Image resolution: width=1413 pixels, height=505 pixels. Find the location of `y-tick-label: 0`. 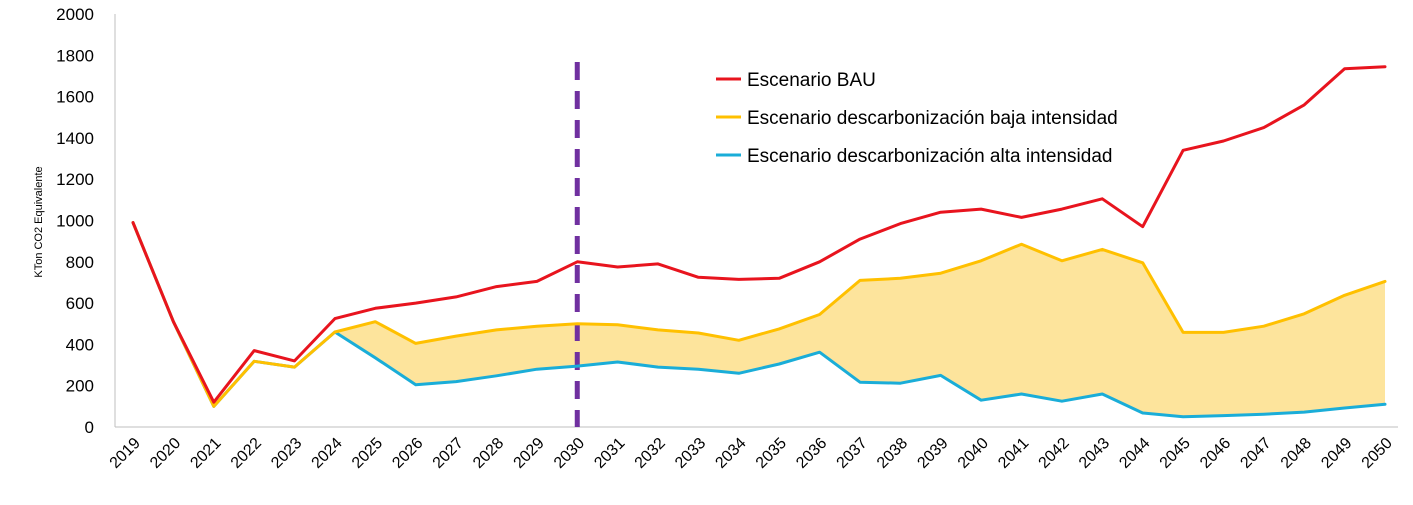

y-tick-label: 0 is located at coordinates (89, 427).